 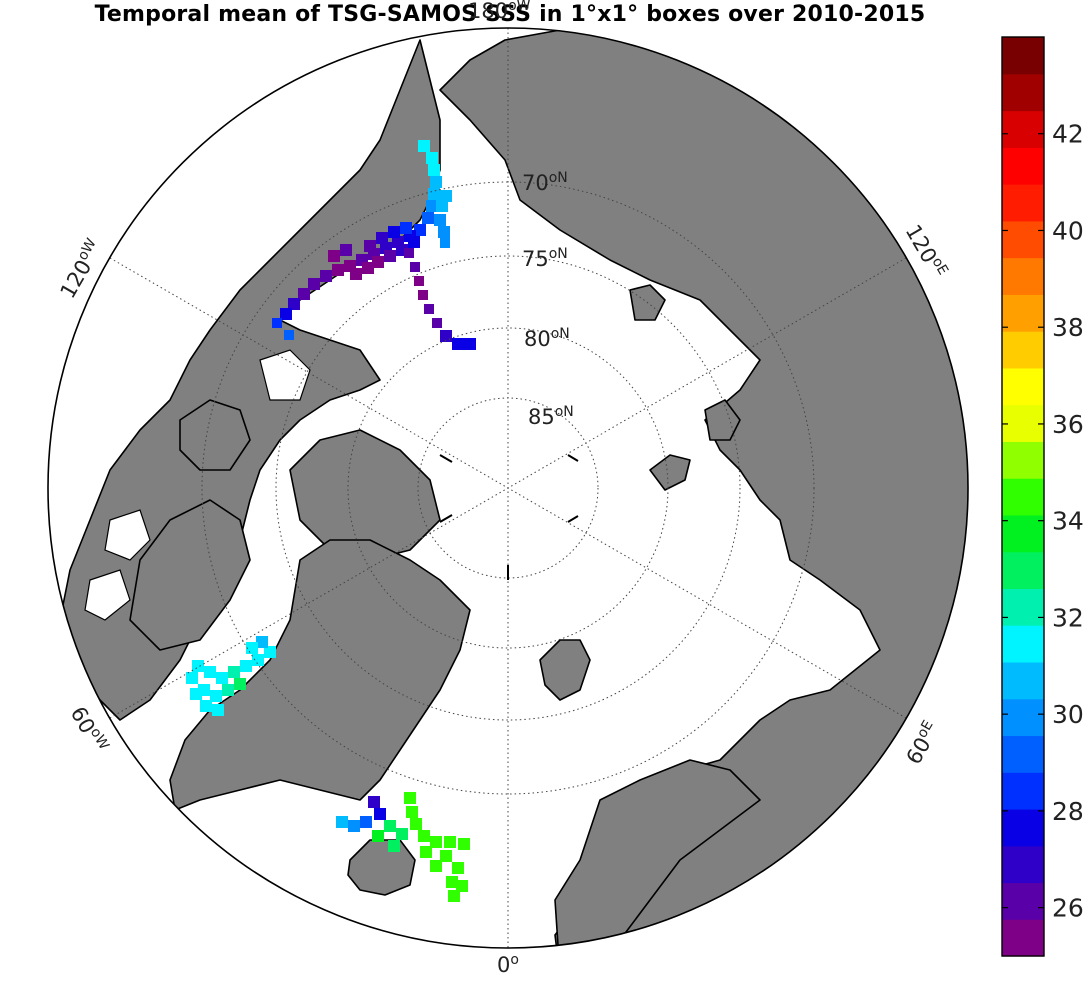 I want to click on latitude-labels: 70oN 75oN 80oN 85oN, so click(x=548, y=299).